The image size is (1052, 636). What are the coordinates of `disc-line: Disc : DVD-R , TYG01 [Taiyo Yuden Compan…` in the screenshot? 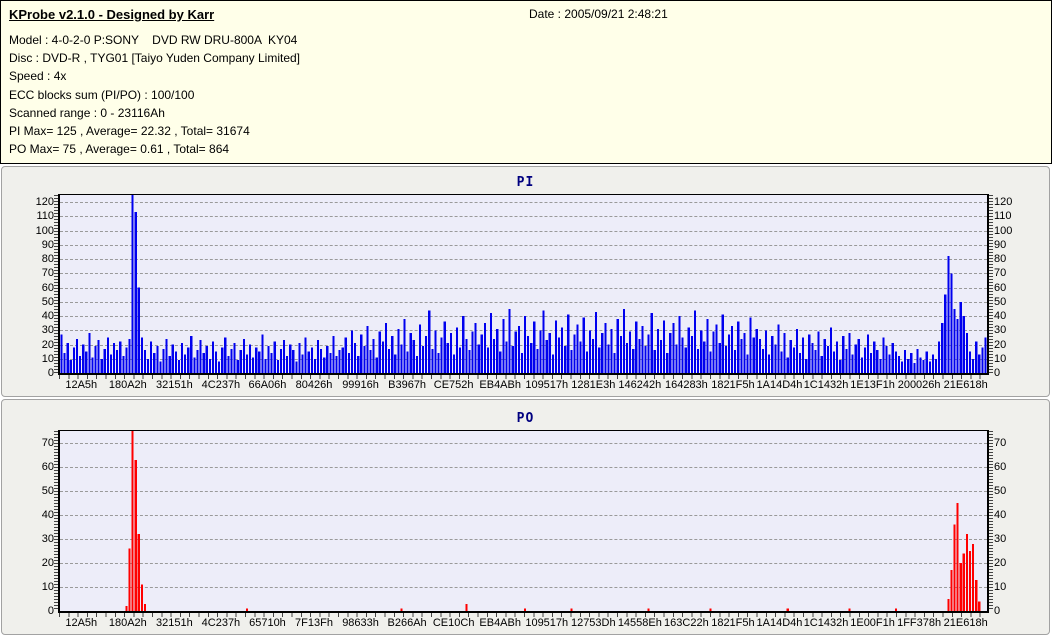 It's located at (155, 58).